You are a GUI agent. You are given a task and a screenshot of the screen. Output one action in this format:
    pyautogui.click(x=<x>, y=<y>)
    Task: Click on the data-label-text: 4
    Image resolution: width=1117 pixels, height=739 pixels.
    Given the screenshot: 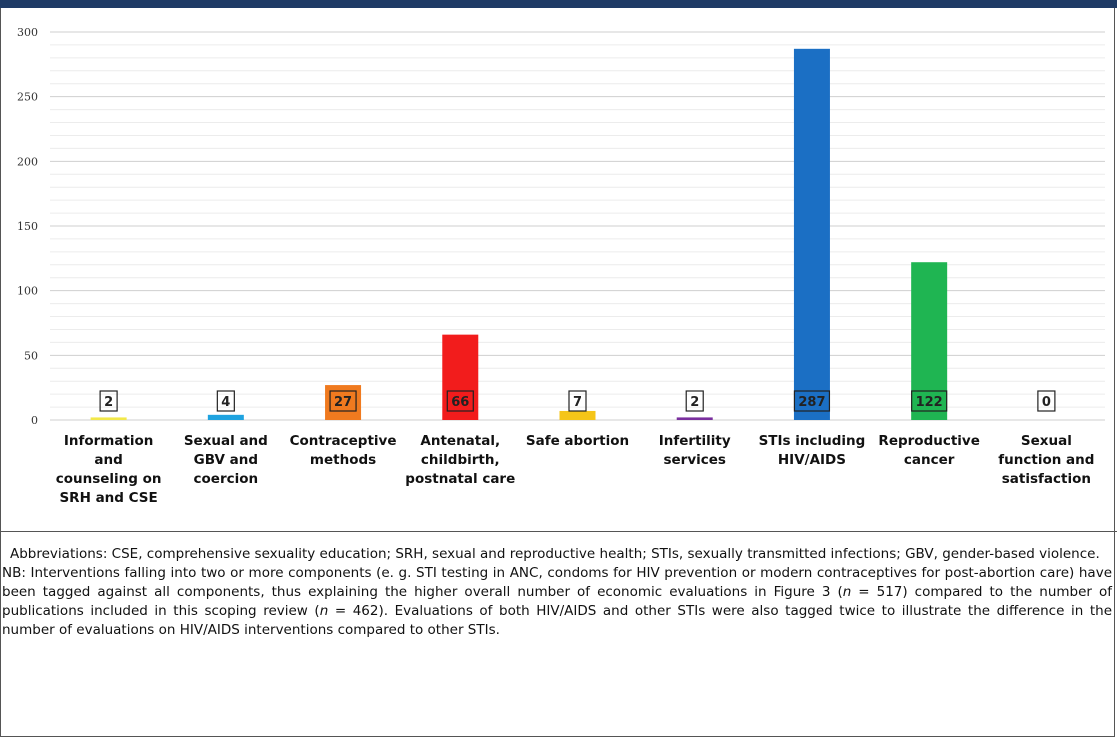 What is the action you would take?
    pyautogui.click(x=225, y=402)
    